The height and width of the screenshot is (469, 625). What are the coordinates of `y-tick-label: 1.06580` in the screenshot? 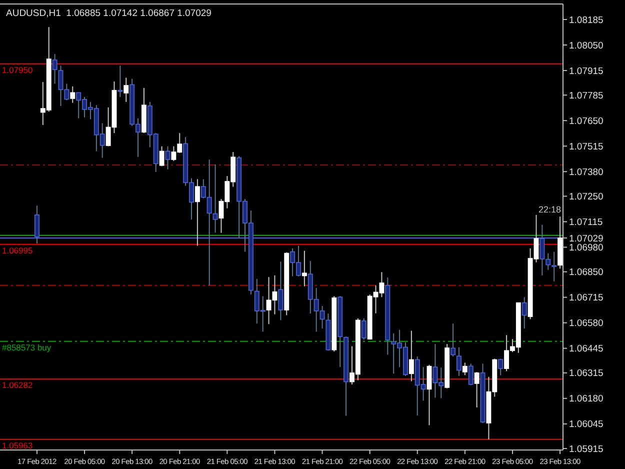 It's located at (586, 324).